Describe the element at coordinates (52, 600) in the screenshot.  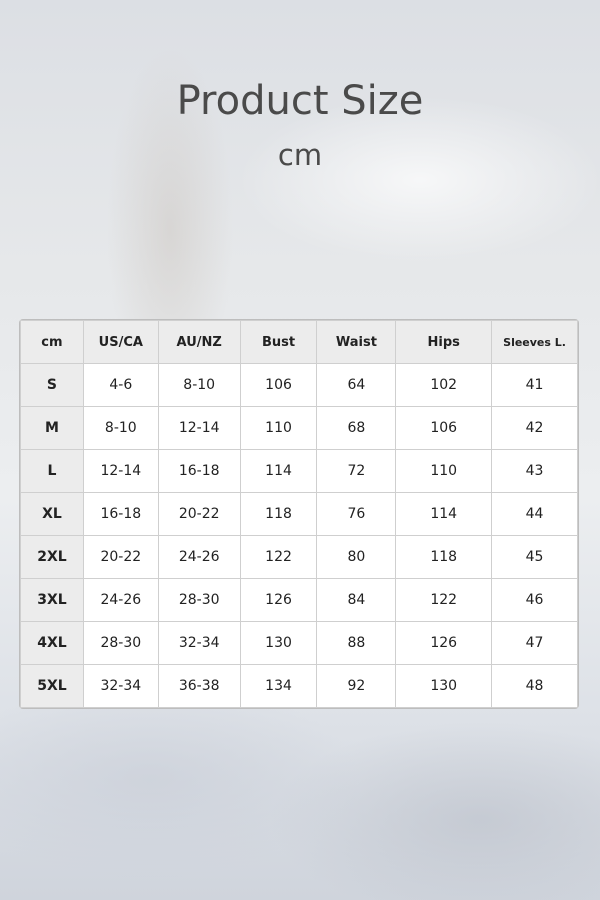
I see `size-label: 3XL` at that location.